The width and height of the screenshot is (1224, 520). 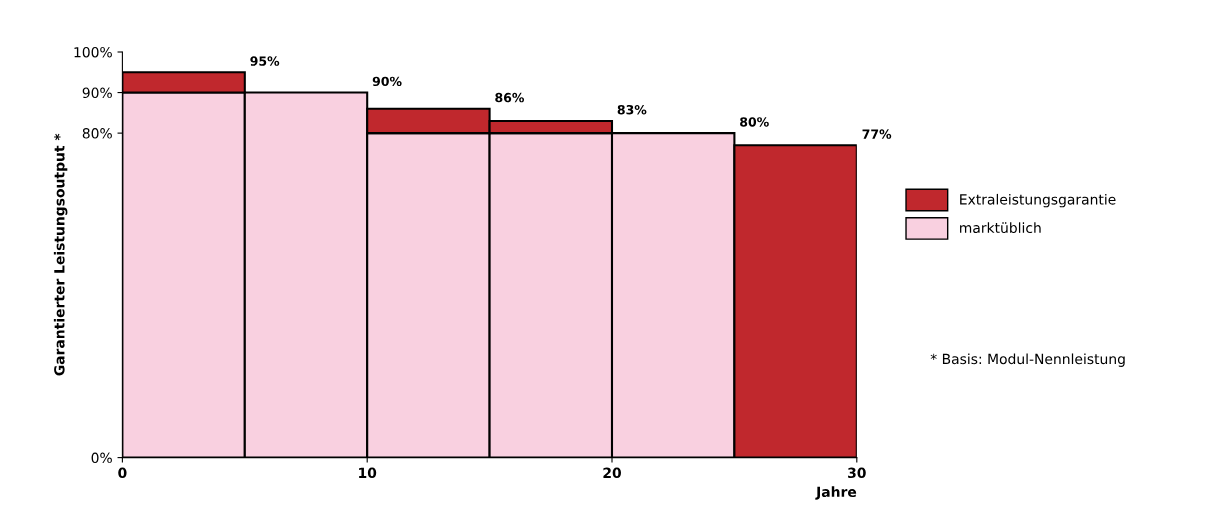 I want to click on text: * Basis: Modul-Nennleistung, so click(x=1027, y=360).